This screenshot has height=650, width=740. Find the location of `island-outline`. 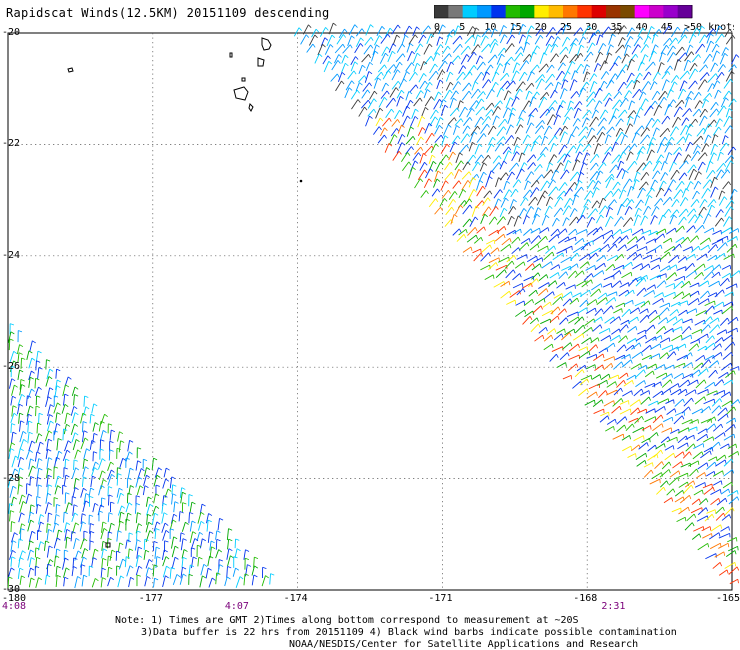

island-outline is located at coordinates (70, 70).